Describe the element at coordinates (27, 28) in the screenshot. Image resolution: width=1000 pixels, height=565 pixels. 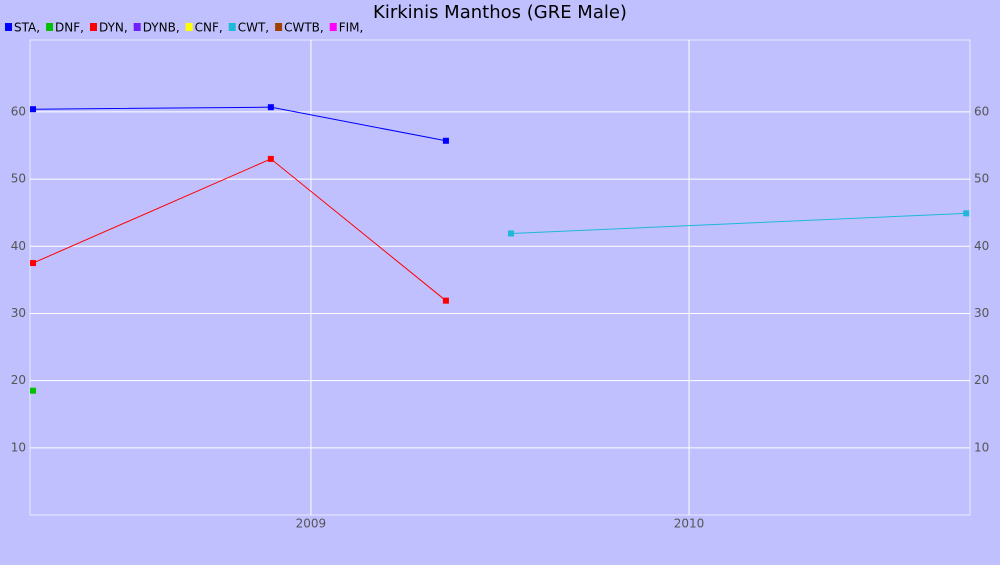
I see `legend-label: STA,` at that location.